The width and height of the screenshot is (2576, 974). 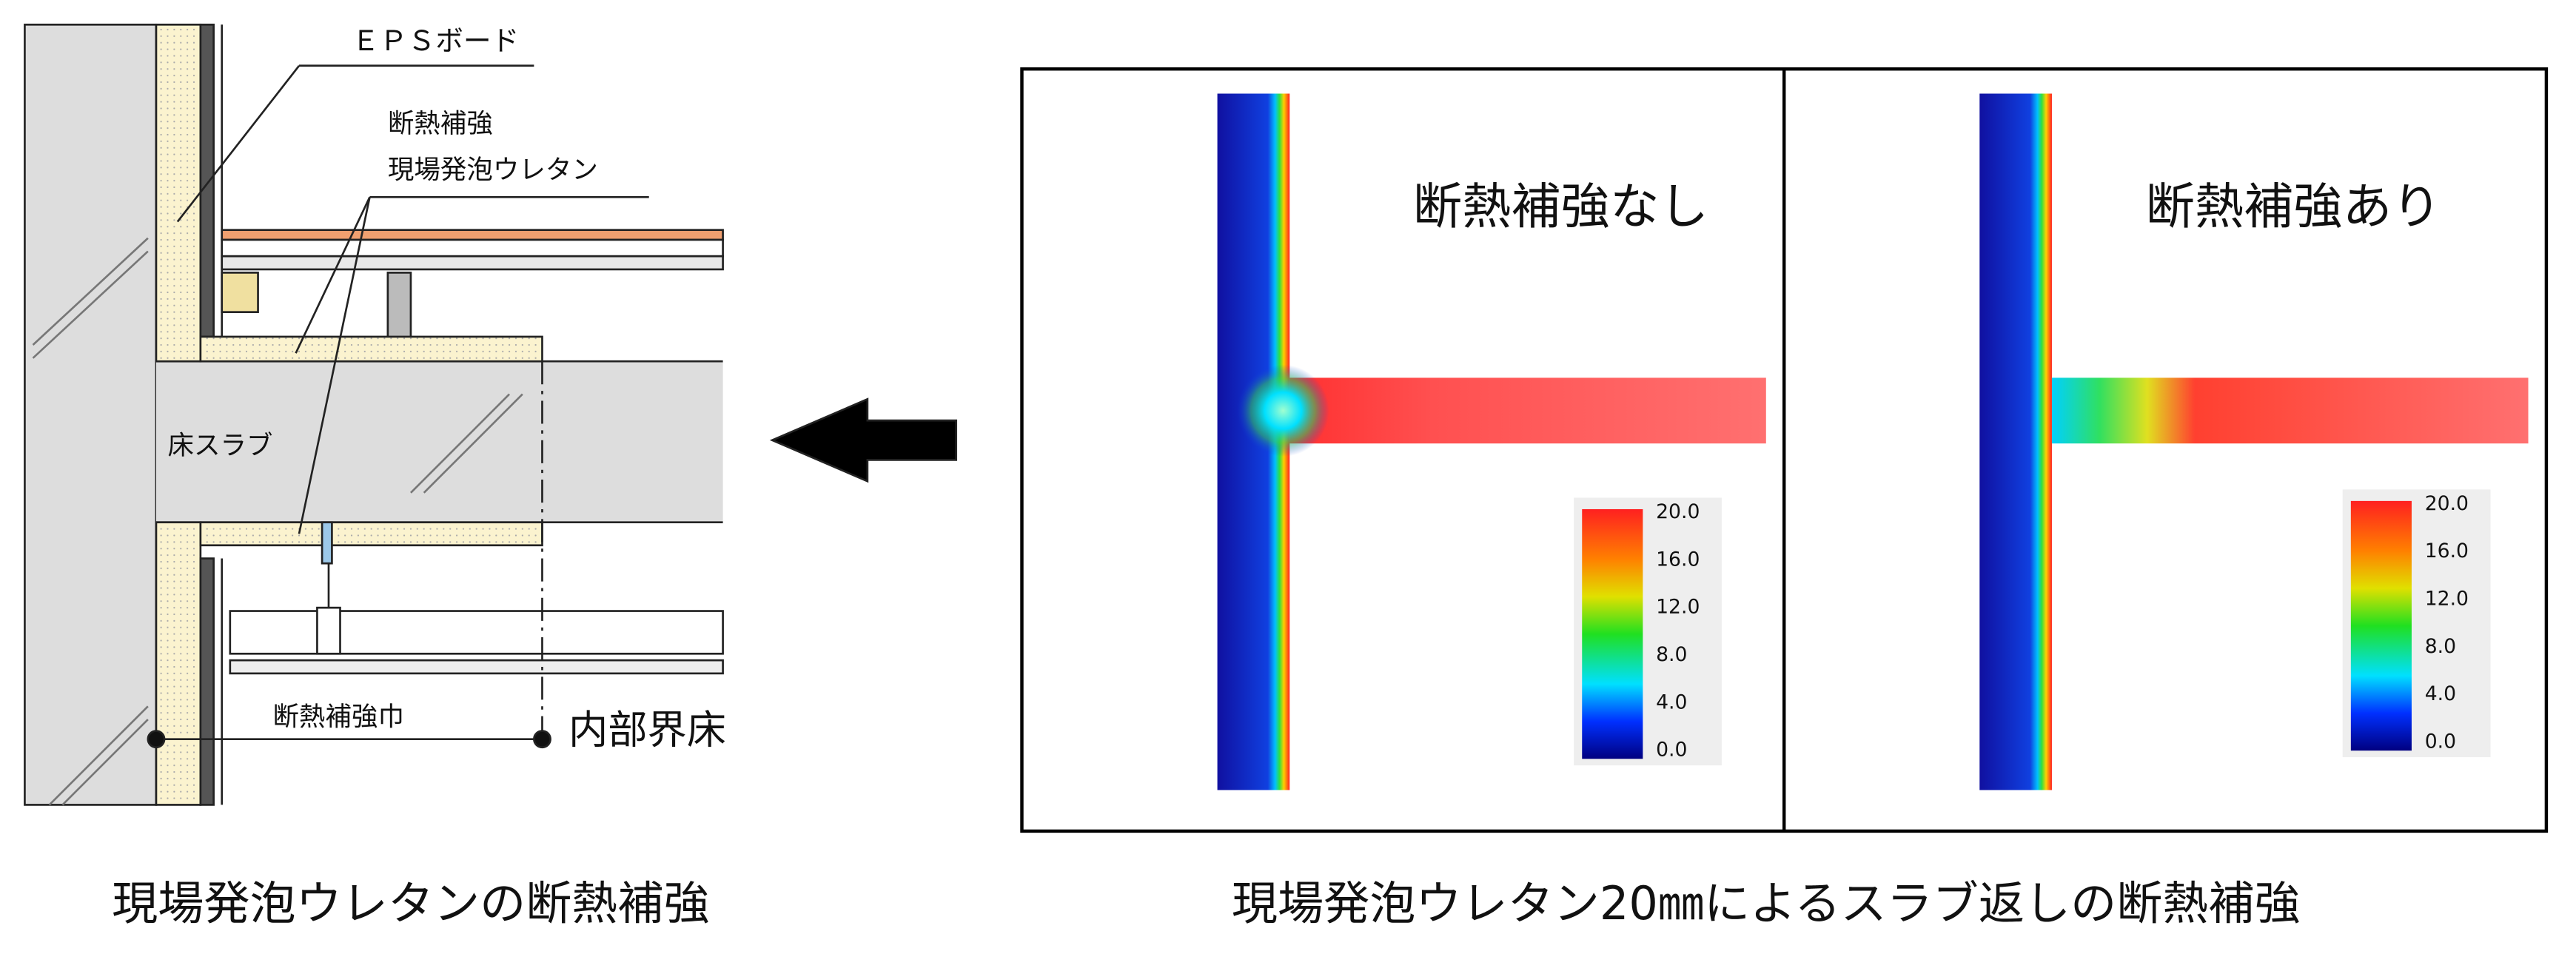 What do you see at coordinates (435, 40) in the screenshot?
I see `label: ＥＰＳボード` at bounding box center [435, 40].